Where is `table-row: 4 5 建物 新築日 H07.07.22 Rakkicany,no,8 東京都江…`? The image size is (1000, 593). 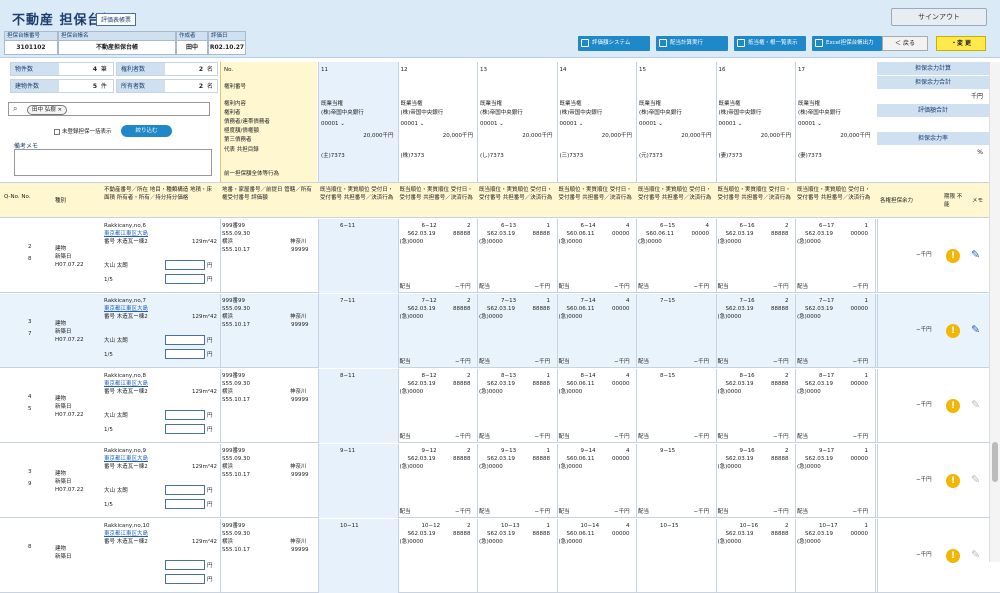 table-row: 4 5 建物 新築日 H07.07.22 Rakkicany,no,8 東京都江… is located at coordinates (500, 406).